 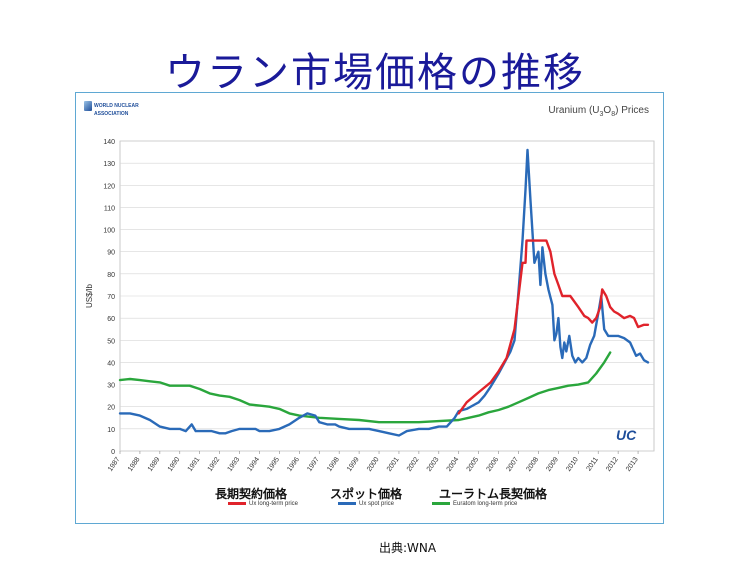 What do you see at coordinates (293, 464) in the screenshot?
I see `x-tick-label: 1996` at bounding box center [293, 464].